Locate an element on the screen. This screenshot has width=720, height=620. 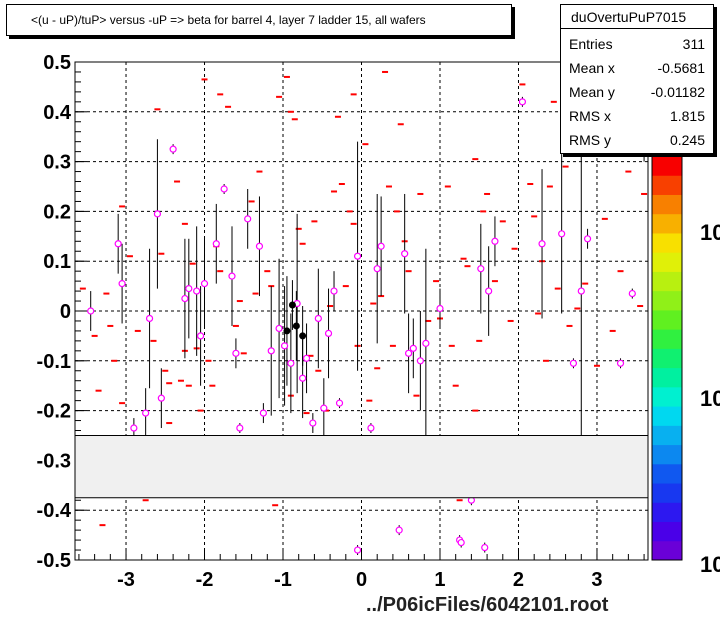
x-tick-label: 1 is located at coordinates (439, 580).